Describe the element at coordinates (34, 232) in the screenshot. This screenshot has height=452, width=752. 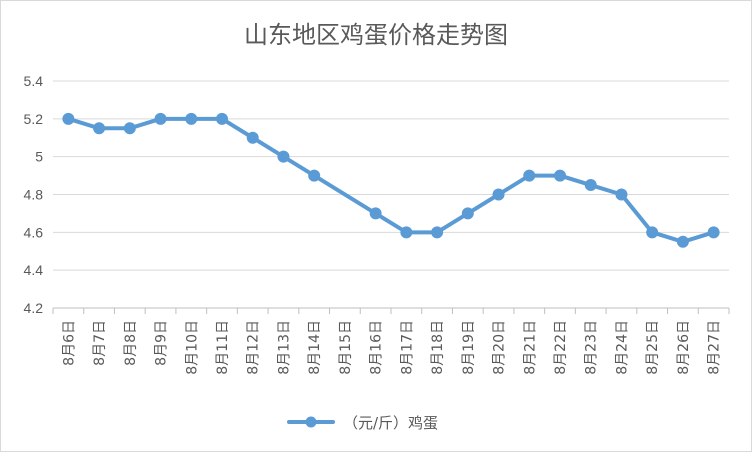
I see `y-tick-label: 4.6` at that location.